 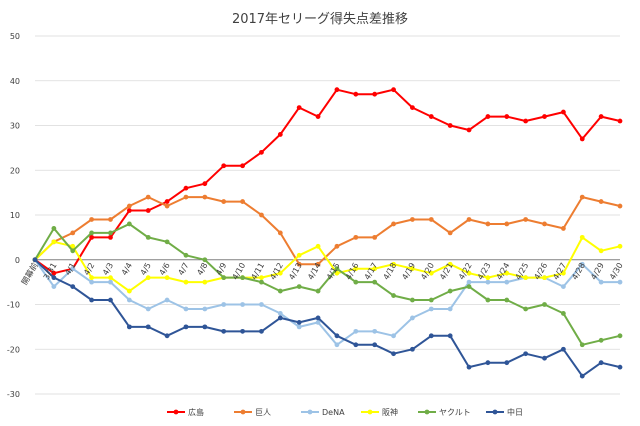 I want to click on x-tick-label: 4/27, so click(x=559, y=271).